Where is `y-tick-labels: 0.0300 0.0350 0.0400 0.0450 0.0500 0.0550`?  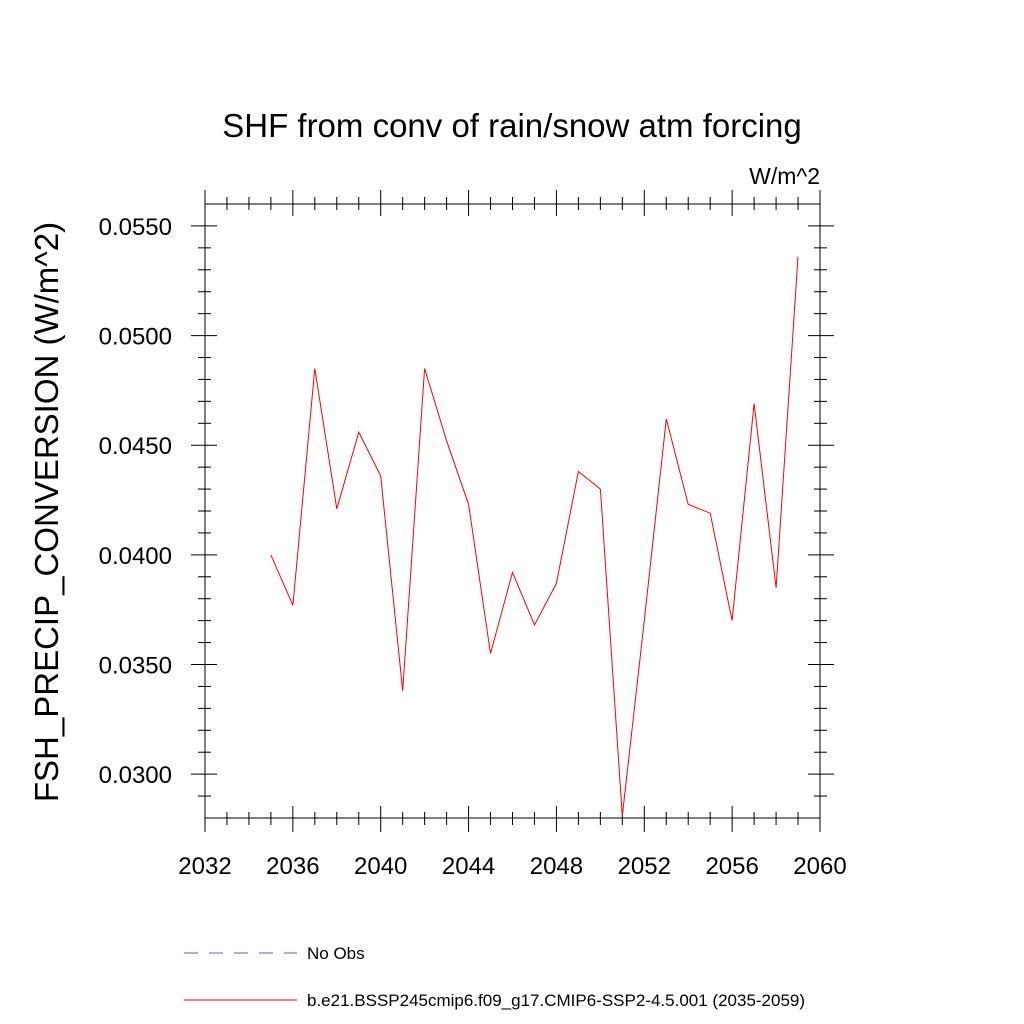
y-tick-labels: 0.0300 0.0350 0.0400 0.0450 0.0500 0.0550 is located at coordinates (135, 501).